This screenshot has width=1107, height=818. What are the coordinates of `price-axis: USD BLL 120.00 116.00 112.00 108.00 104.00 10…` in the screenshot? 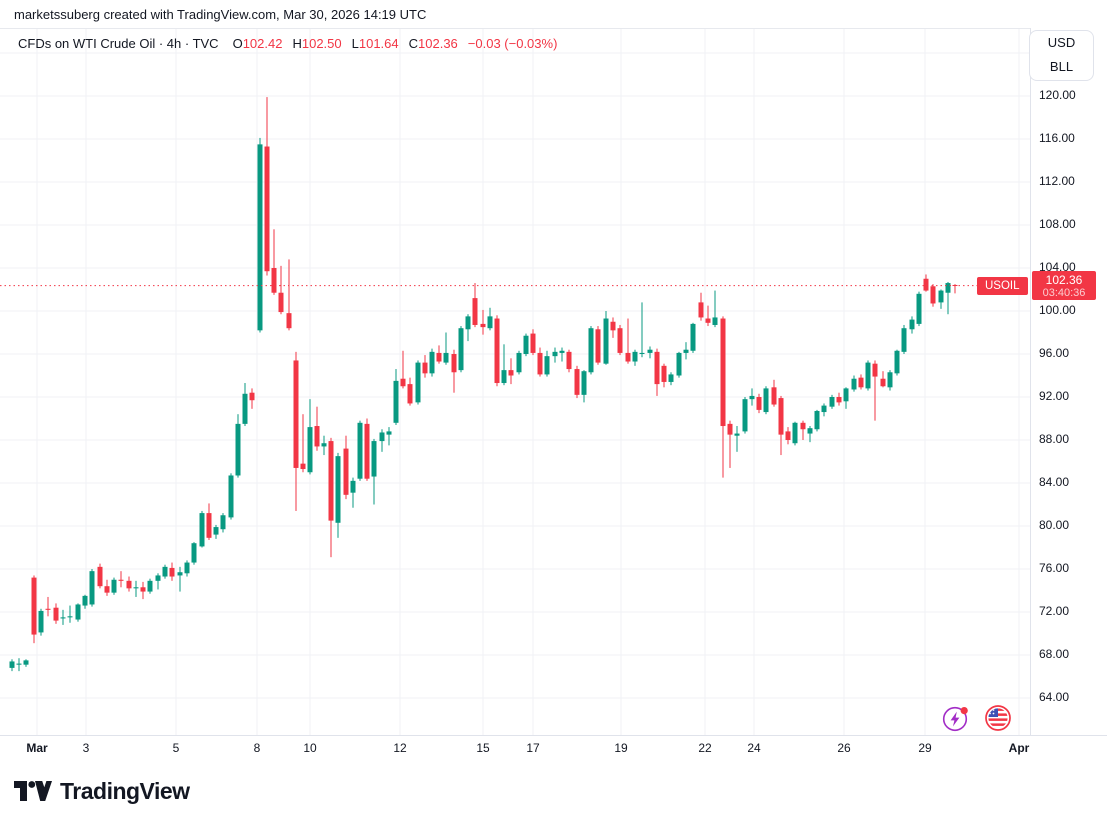 It's located at (1068, 381).